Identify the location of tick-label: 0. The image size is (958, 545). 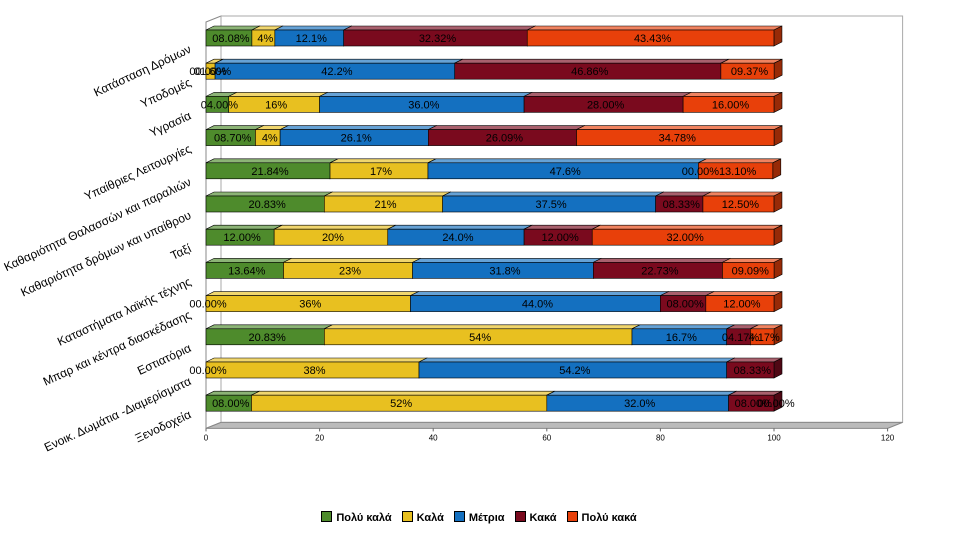
(206, 437).